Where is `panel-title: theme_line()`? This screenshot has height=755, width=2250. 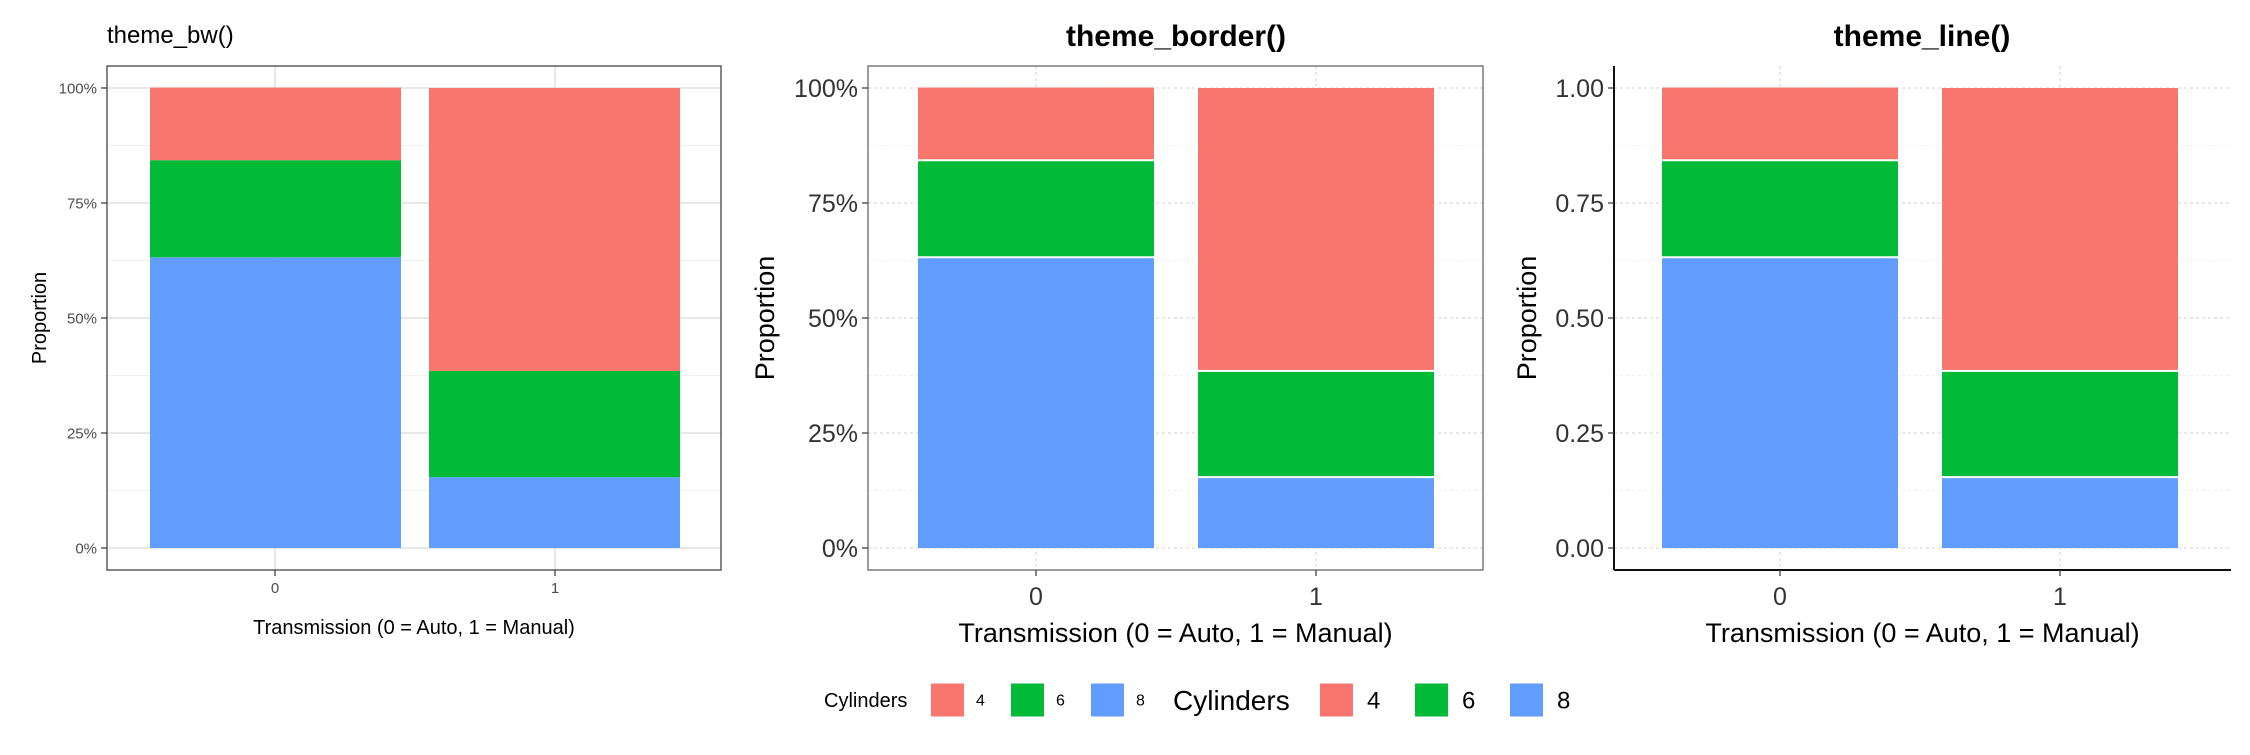 panel-title: theme_line() is located at coordinates (1922, 36).